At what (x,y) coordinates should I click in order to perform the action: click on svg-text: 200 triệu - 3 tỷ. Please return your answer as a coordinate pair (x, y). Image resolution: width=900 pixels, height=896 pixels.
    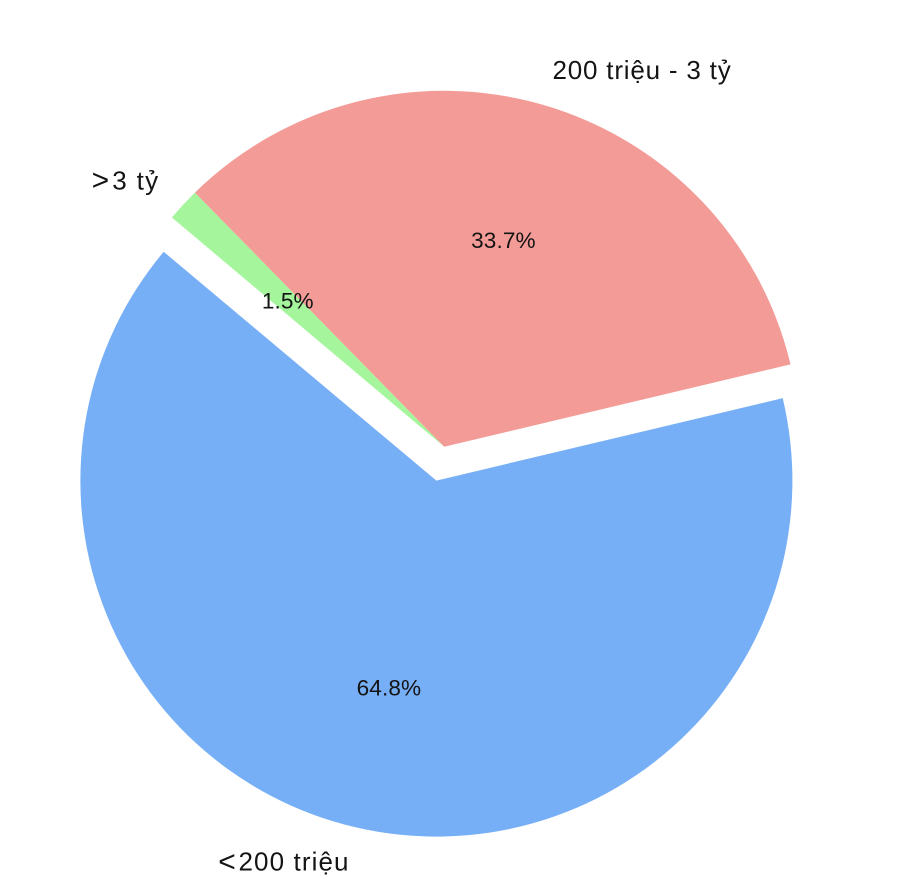
    Looking at the image, I should click on (642, 70).